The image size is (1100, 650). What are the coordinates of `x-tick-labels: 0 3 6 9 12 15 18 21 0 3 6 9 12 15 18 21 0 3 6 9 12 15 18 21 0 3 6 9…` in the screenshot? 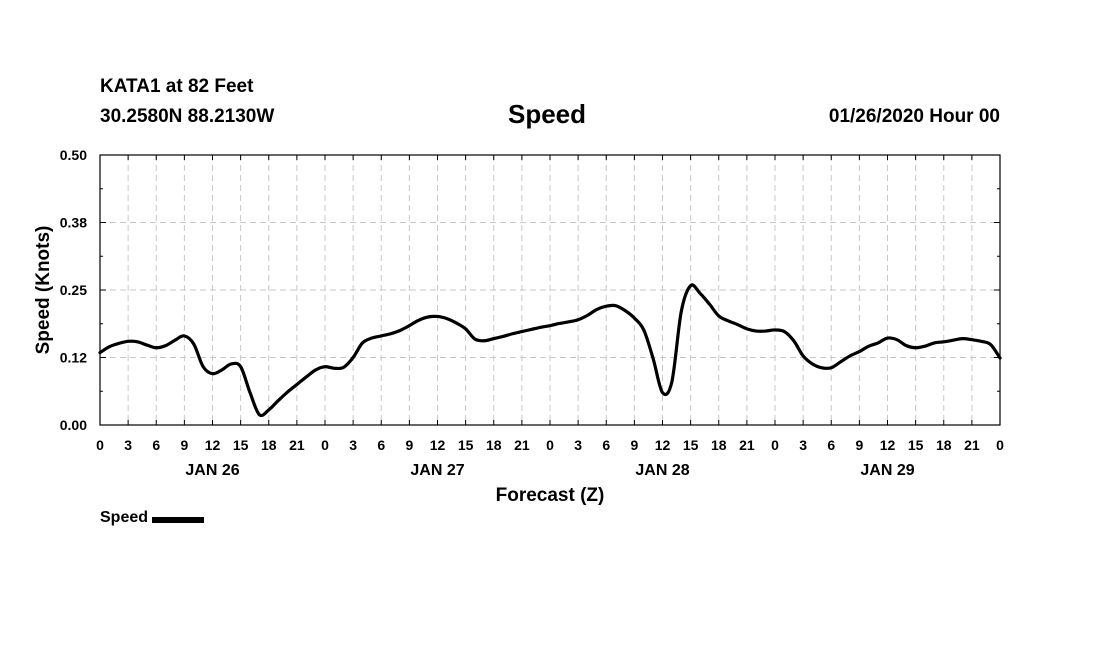 It's located at (550, 445).